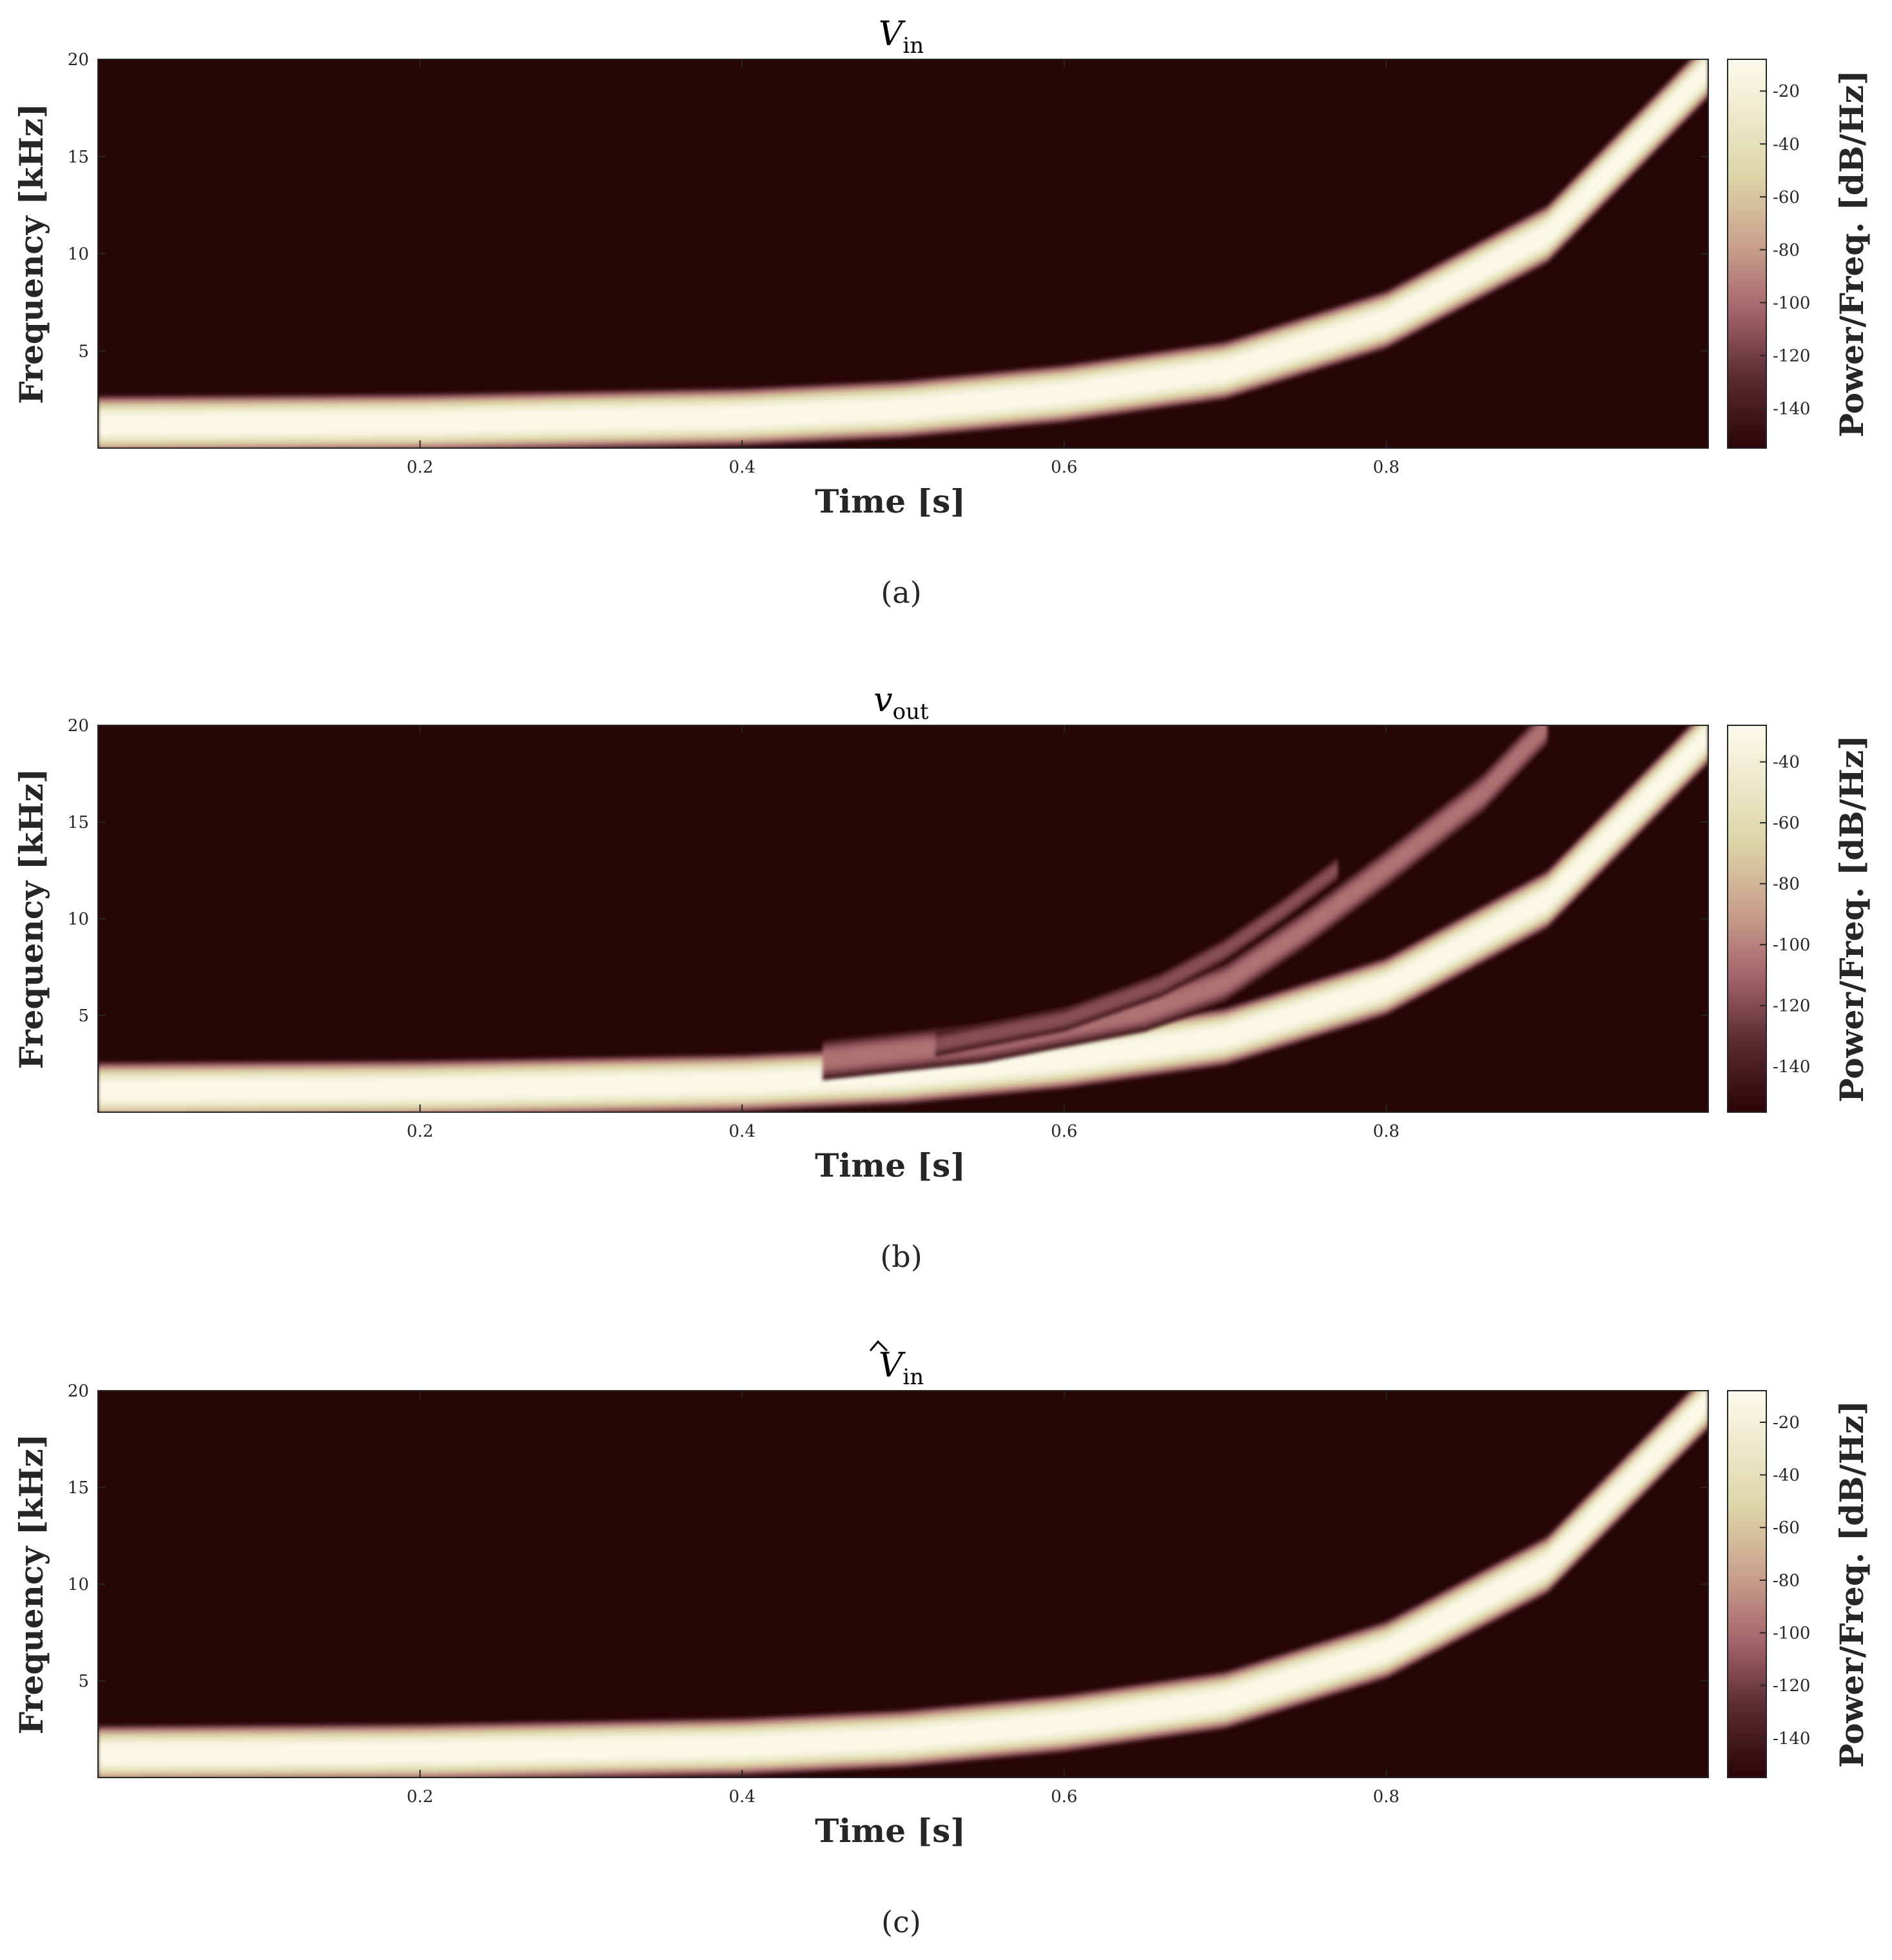 This screenshot has width=1892, height=1960. I want to click on panel-caption: (c), so click(901, 1922).